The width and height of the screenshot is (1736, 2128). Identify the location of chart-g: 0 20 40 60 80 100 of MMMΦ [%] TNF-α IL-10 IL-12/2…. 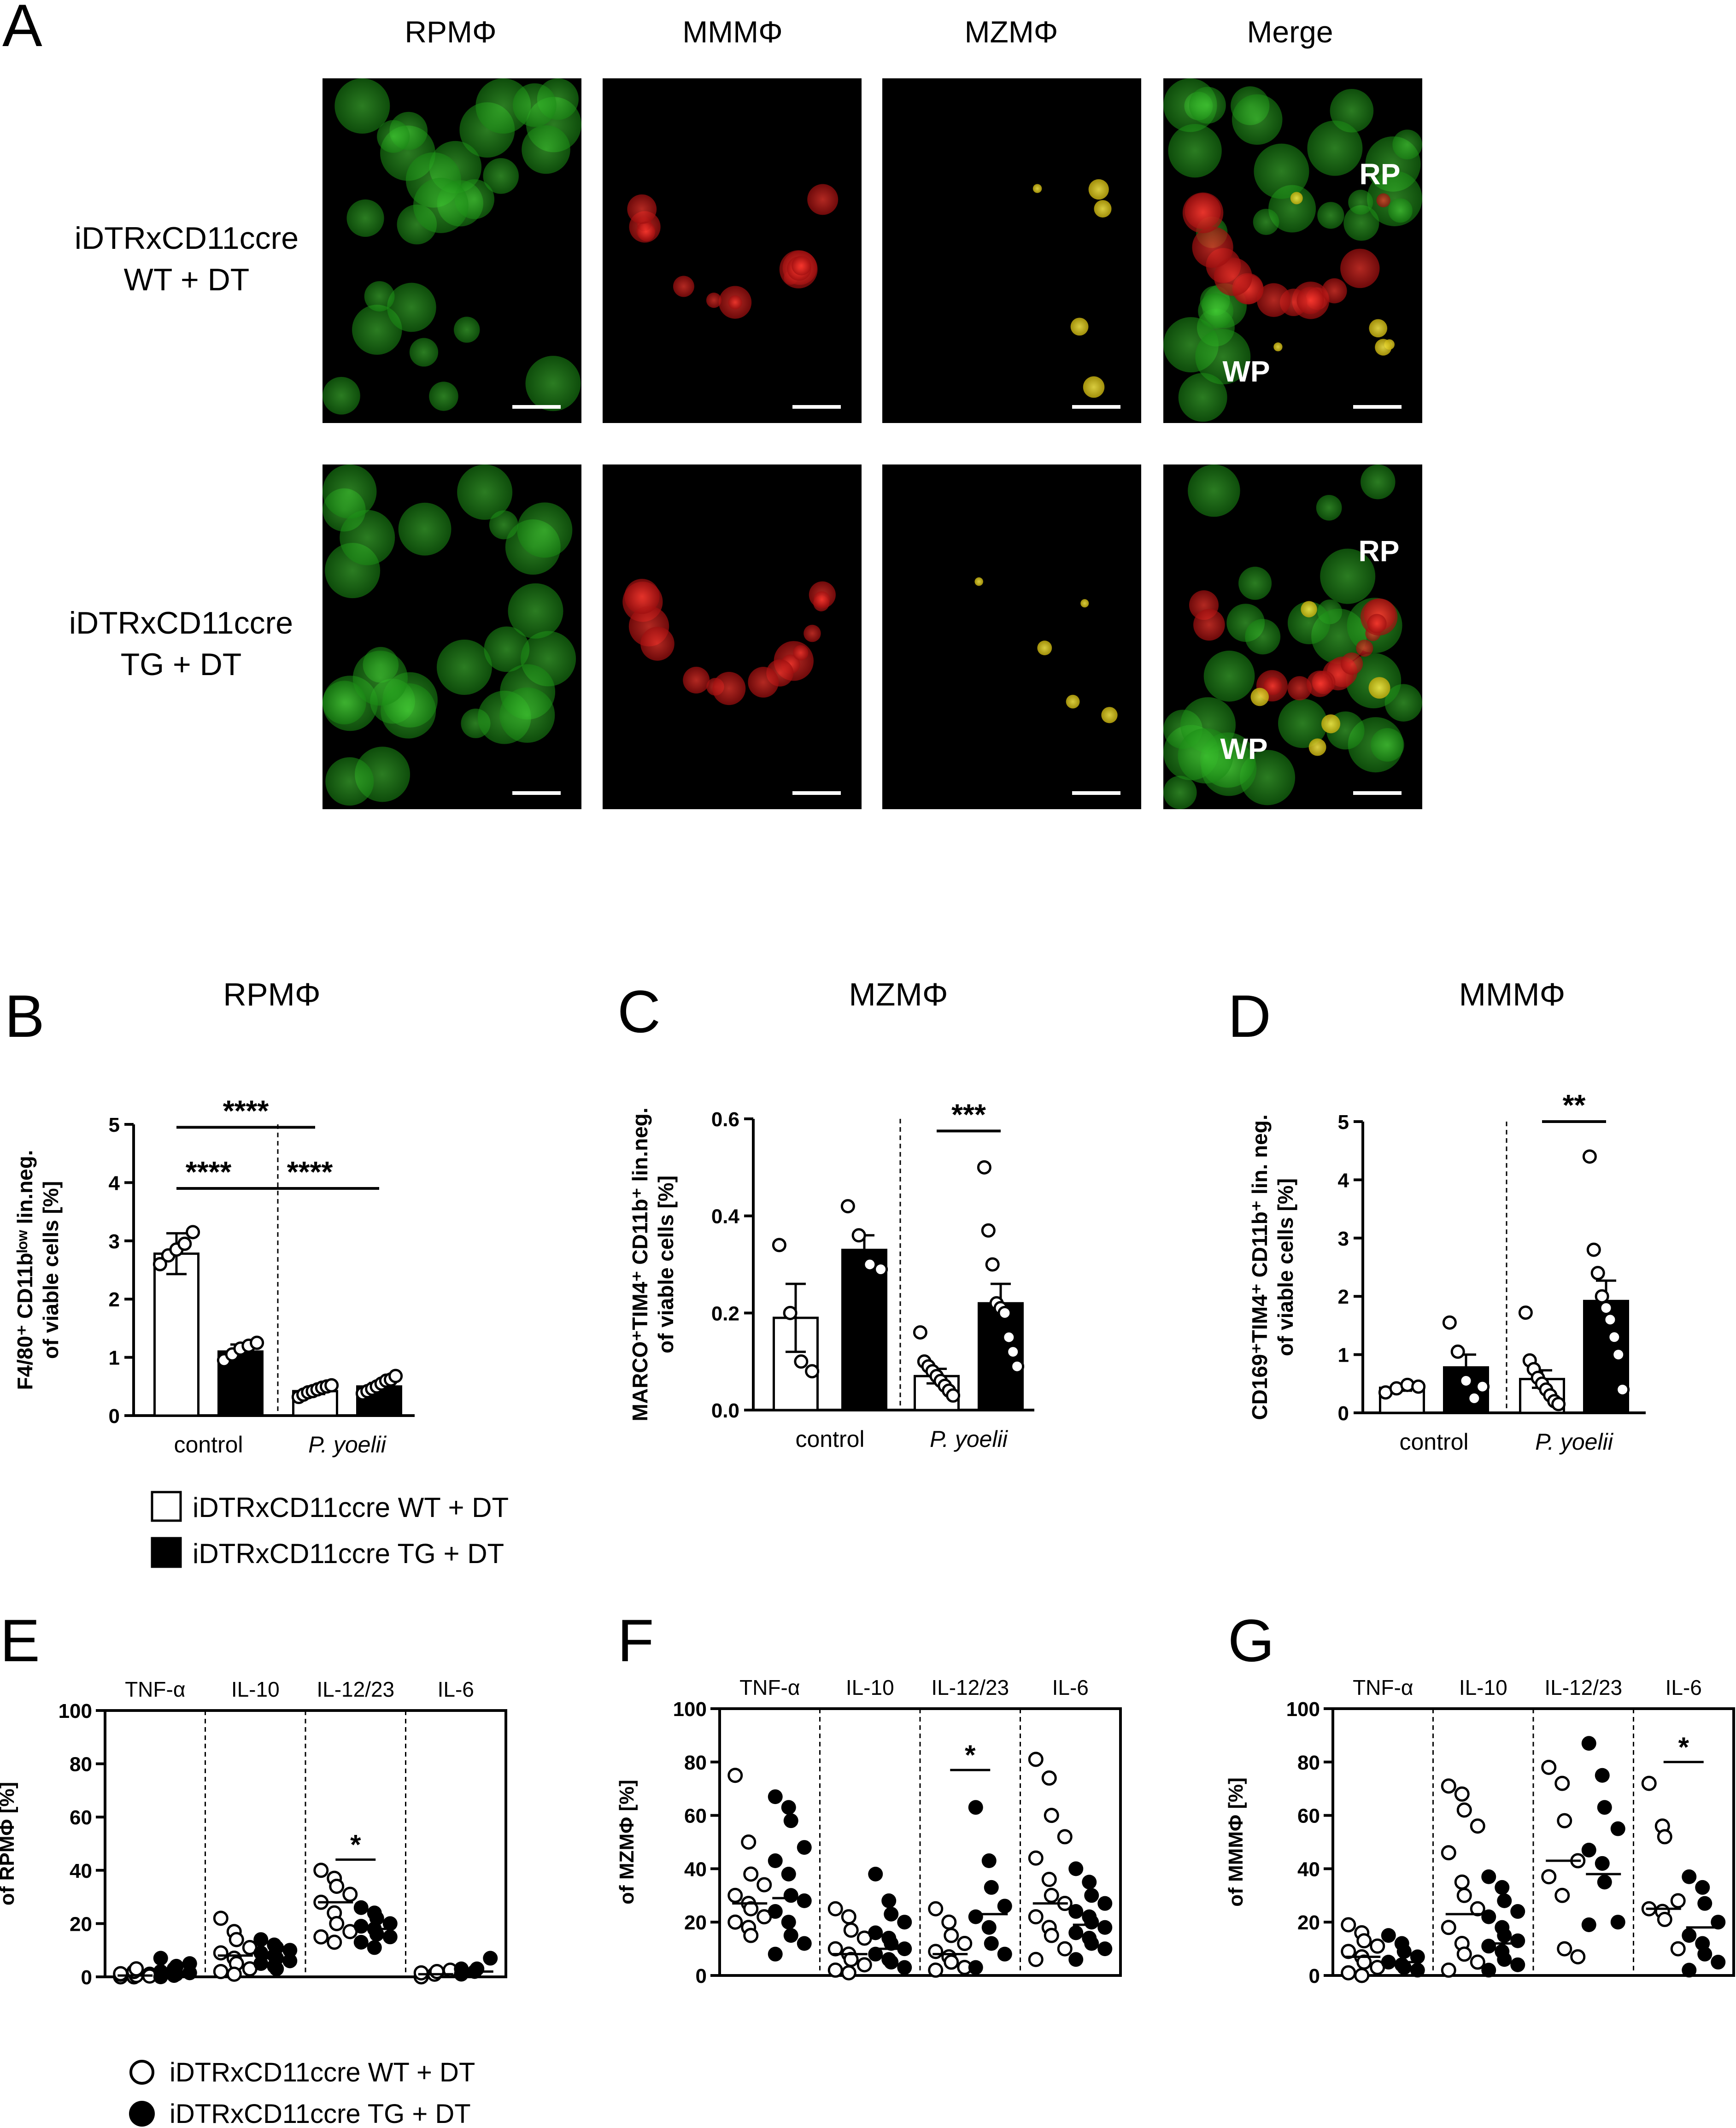
(1480, 1831).